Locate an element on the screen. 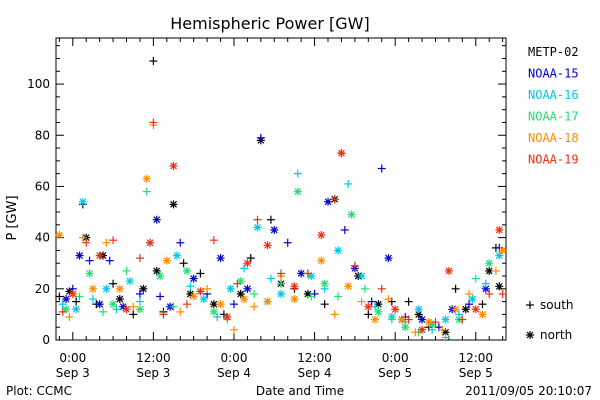 This screenshot has width=600, height=400. x-axis-label: Date and Time is located at coordinates (300, 391).